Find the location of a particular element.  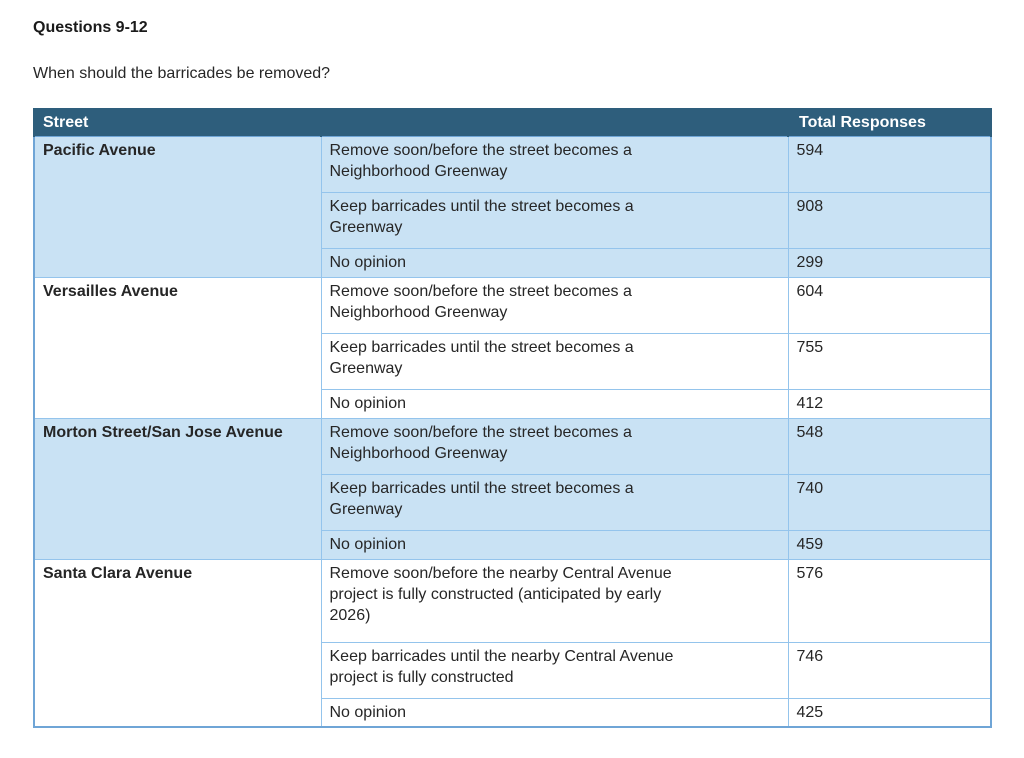

total-cell: 908 is located at coordinates (889, 220).